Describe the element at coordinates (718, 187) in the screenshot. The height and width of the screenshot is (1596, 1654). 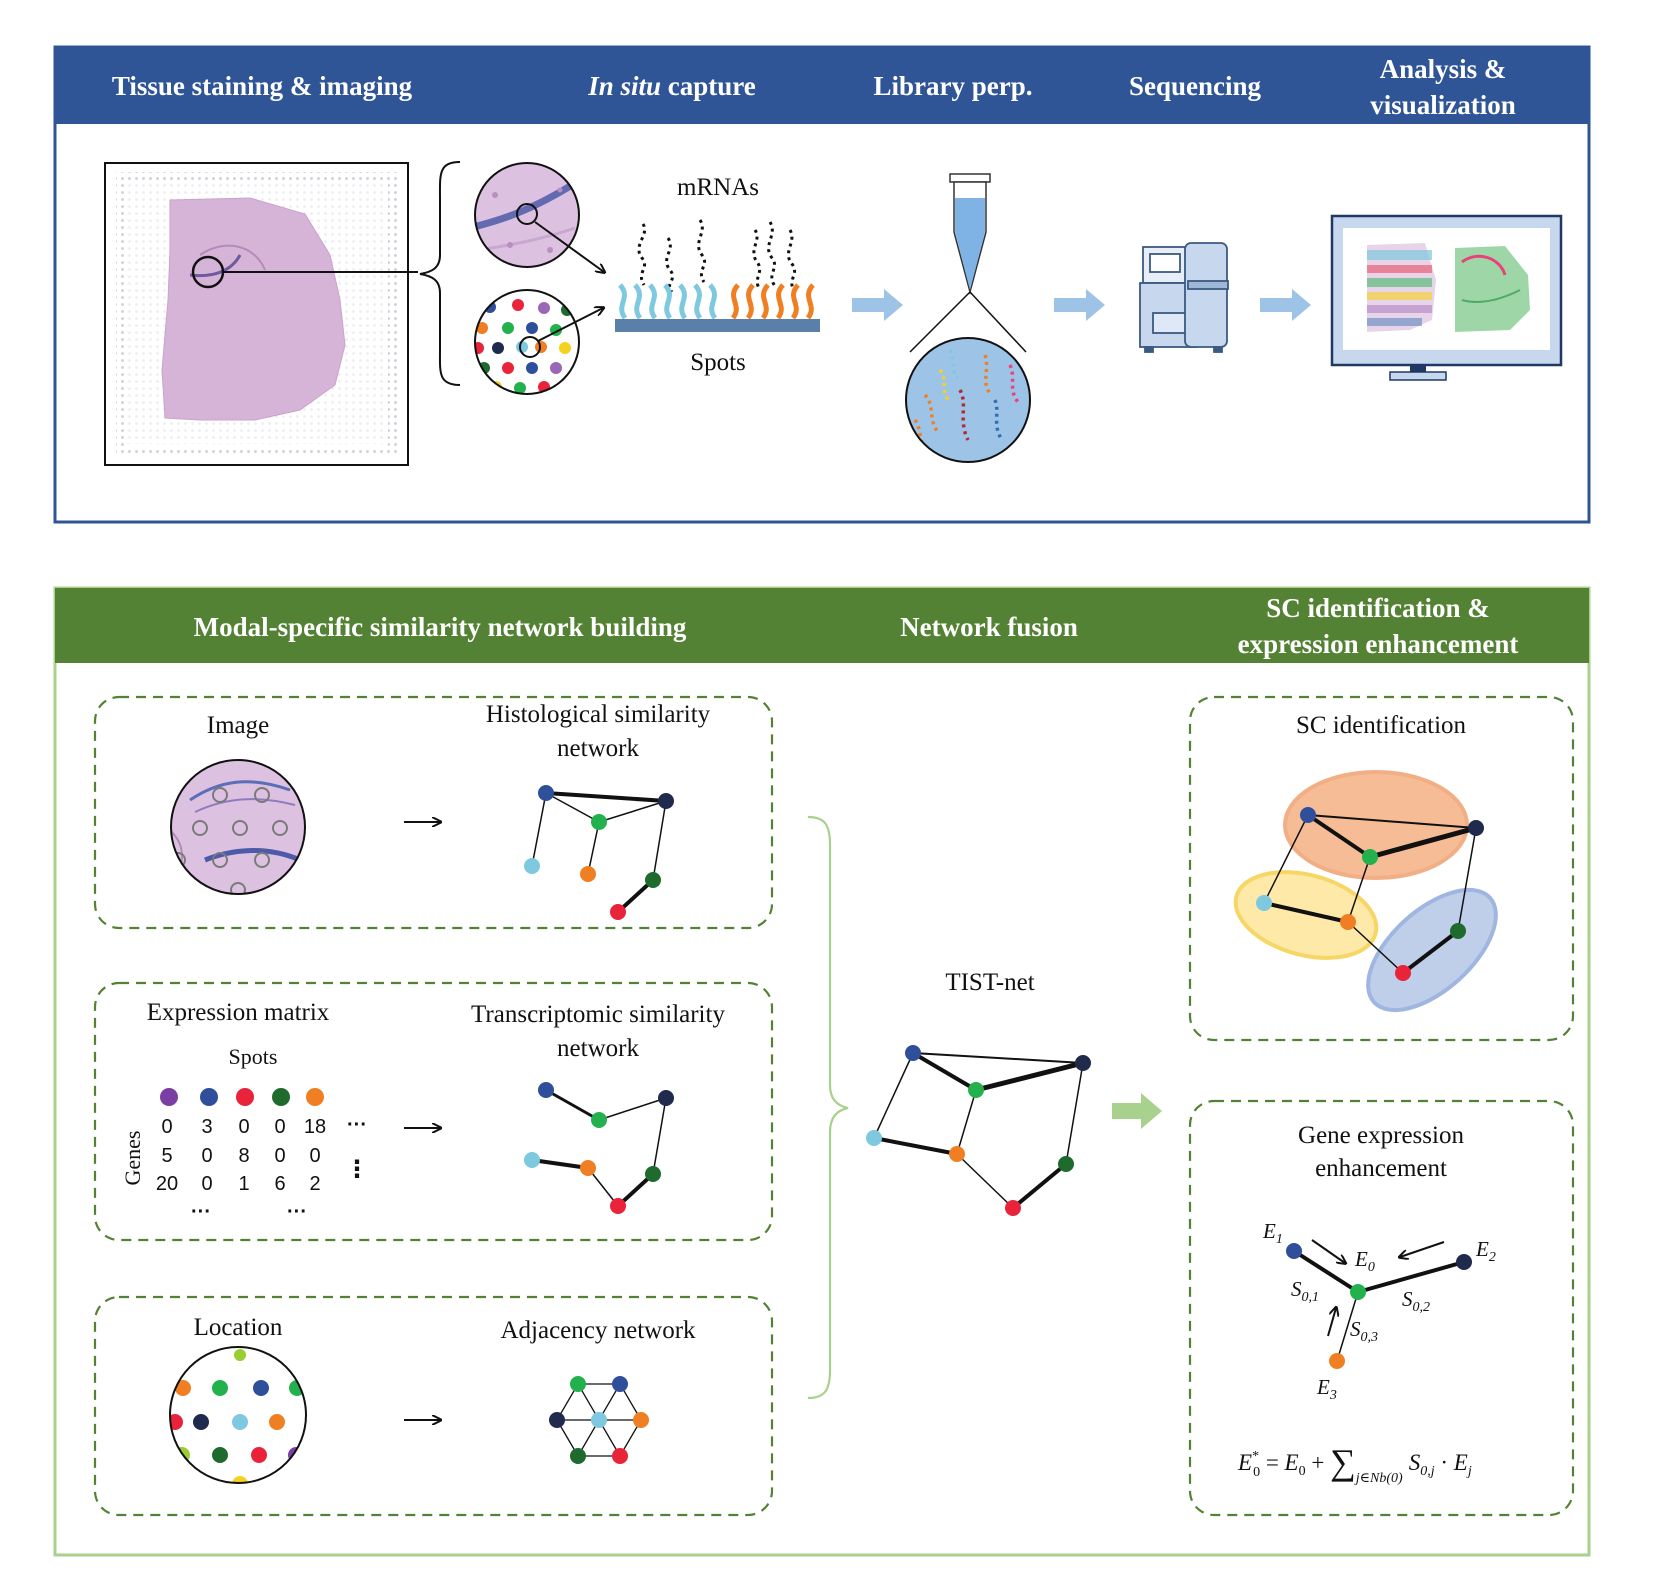
I see `mrnas-label: mRNAs` at that location.